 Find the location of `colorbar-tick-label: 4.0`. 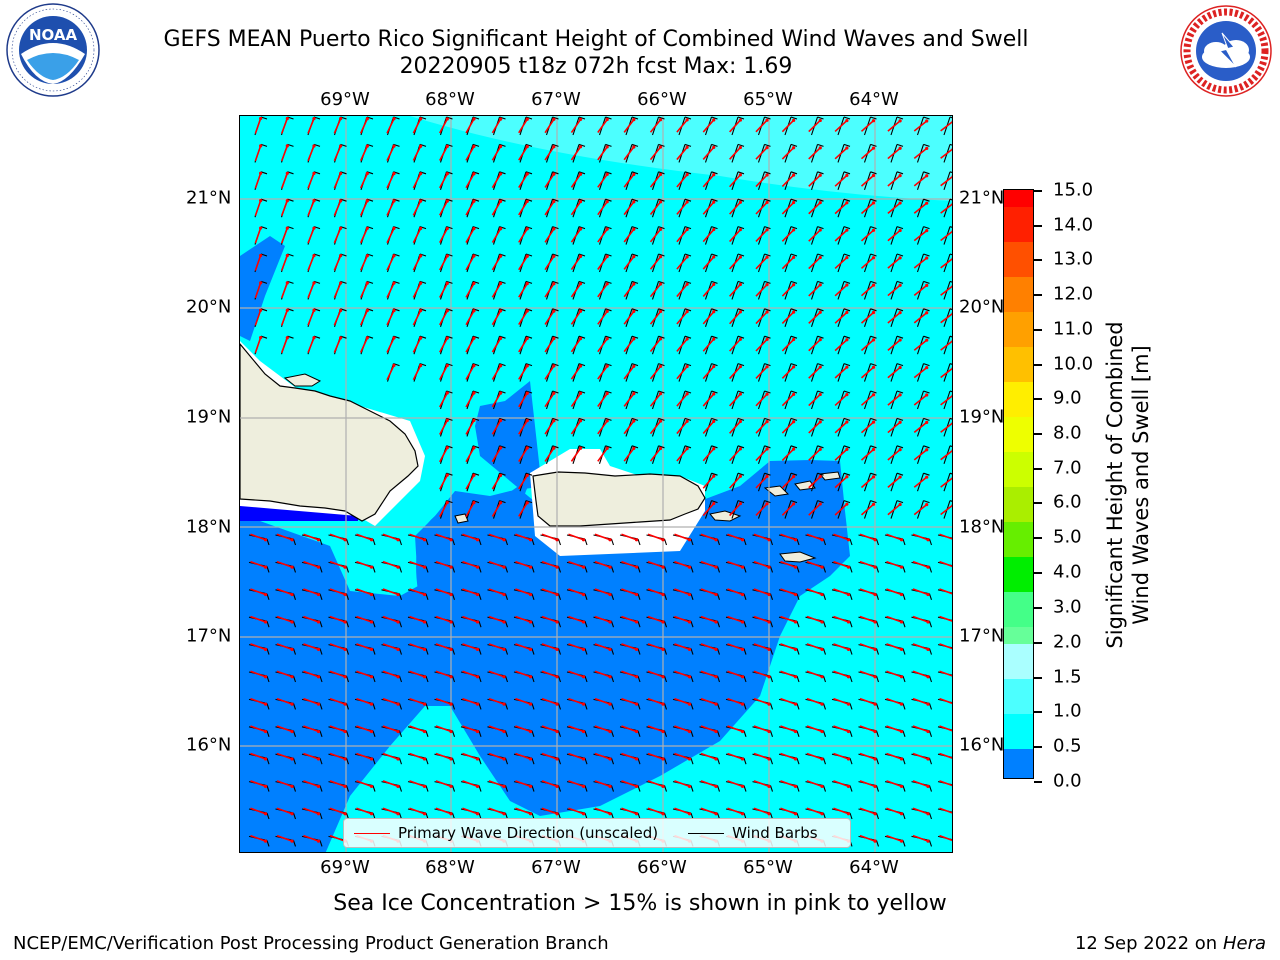

colorbar-tick-label: 4.0 is located at coordinates (1067, 572).